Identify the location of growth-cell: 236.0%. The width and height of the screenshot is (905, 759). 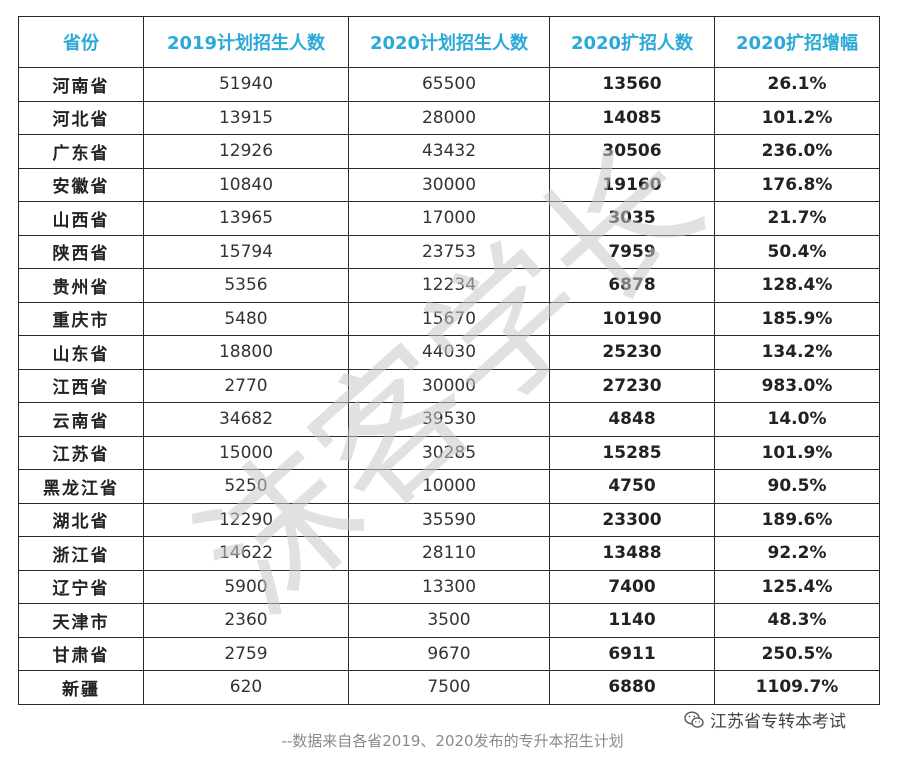
(797, 151).